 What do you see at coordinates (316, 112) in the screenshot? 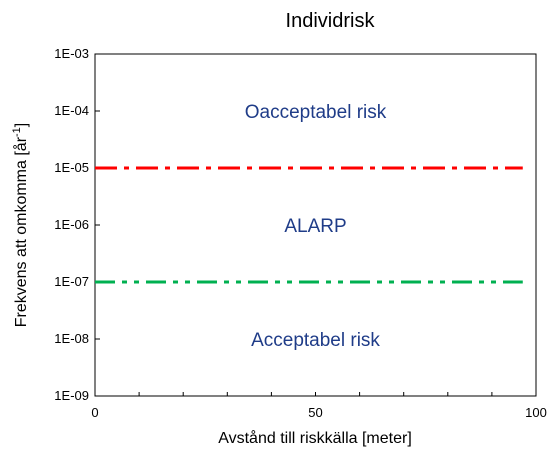
I see `region-label: Oacceptabel risk` at bounding box center [316, 112].